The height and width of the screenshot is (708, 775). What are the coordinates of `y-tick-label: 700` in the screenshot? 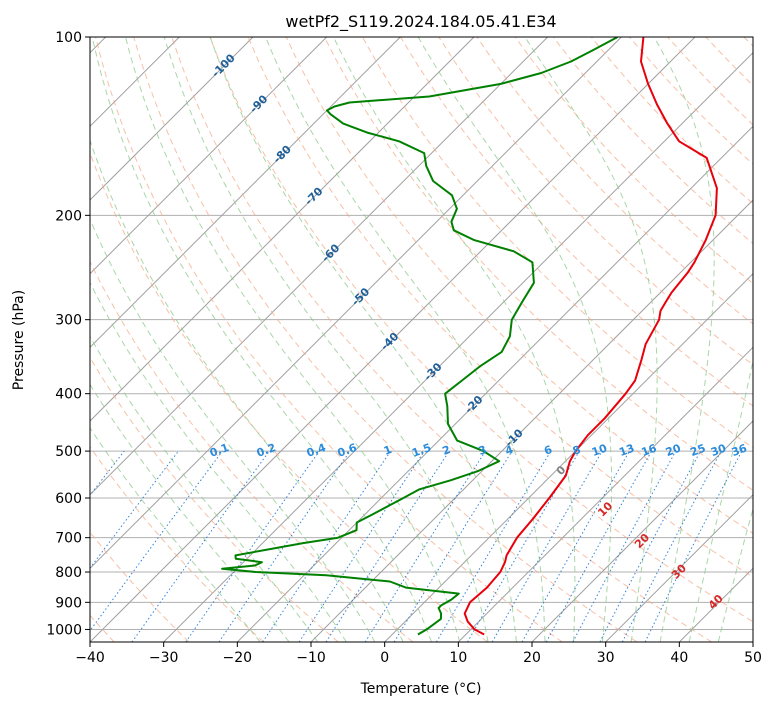 It's located at (68, 539).